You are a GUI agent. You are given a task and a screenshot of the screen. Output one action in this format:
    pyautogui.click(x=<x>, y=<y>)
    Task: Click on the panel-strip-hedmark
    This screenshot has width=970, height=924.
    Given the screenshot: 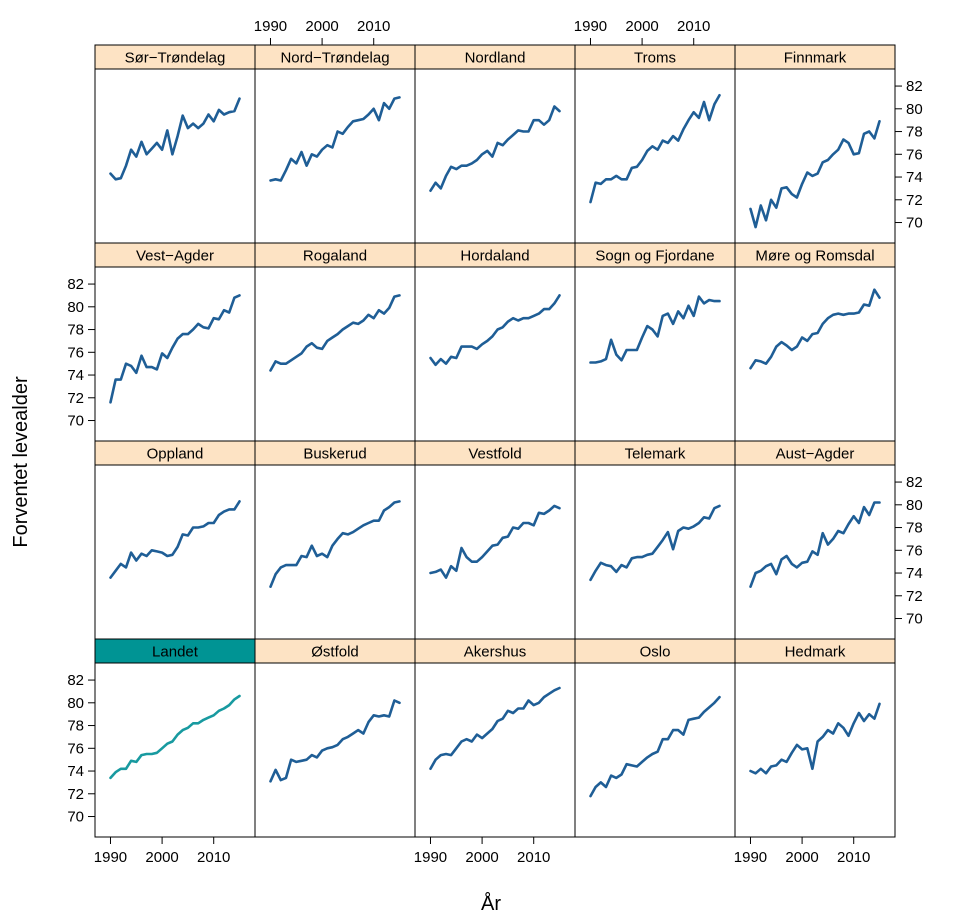 What is the action you would take?
    pyautogui.click(x=815, y=651)
    